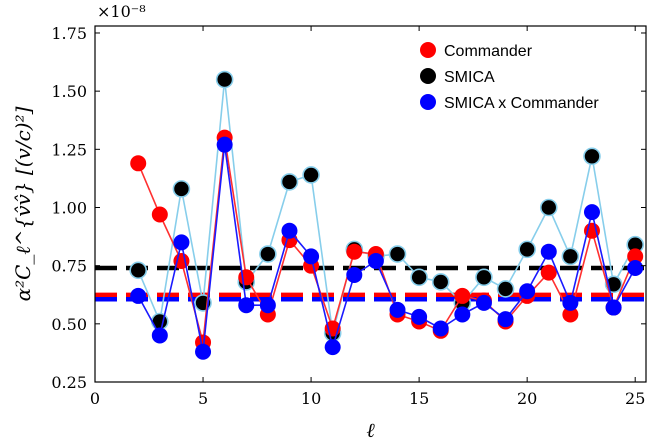 The height and width of the screenshot is (448, 665). I want to click on x-tick-label: 15, so click(419, 398).